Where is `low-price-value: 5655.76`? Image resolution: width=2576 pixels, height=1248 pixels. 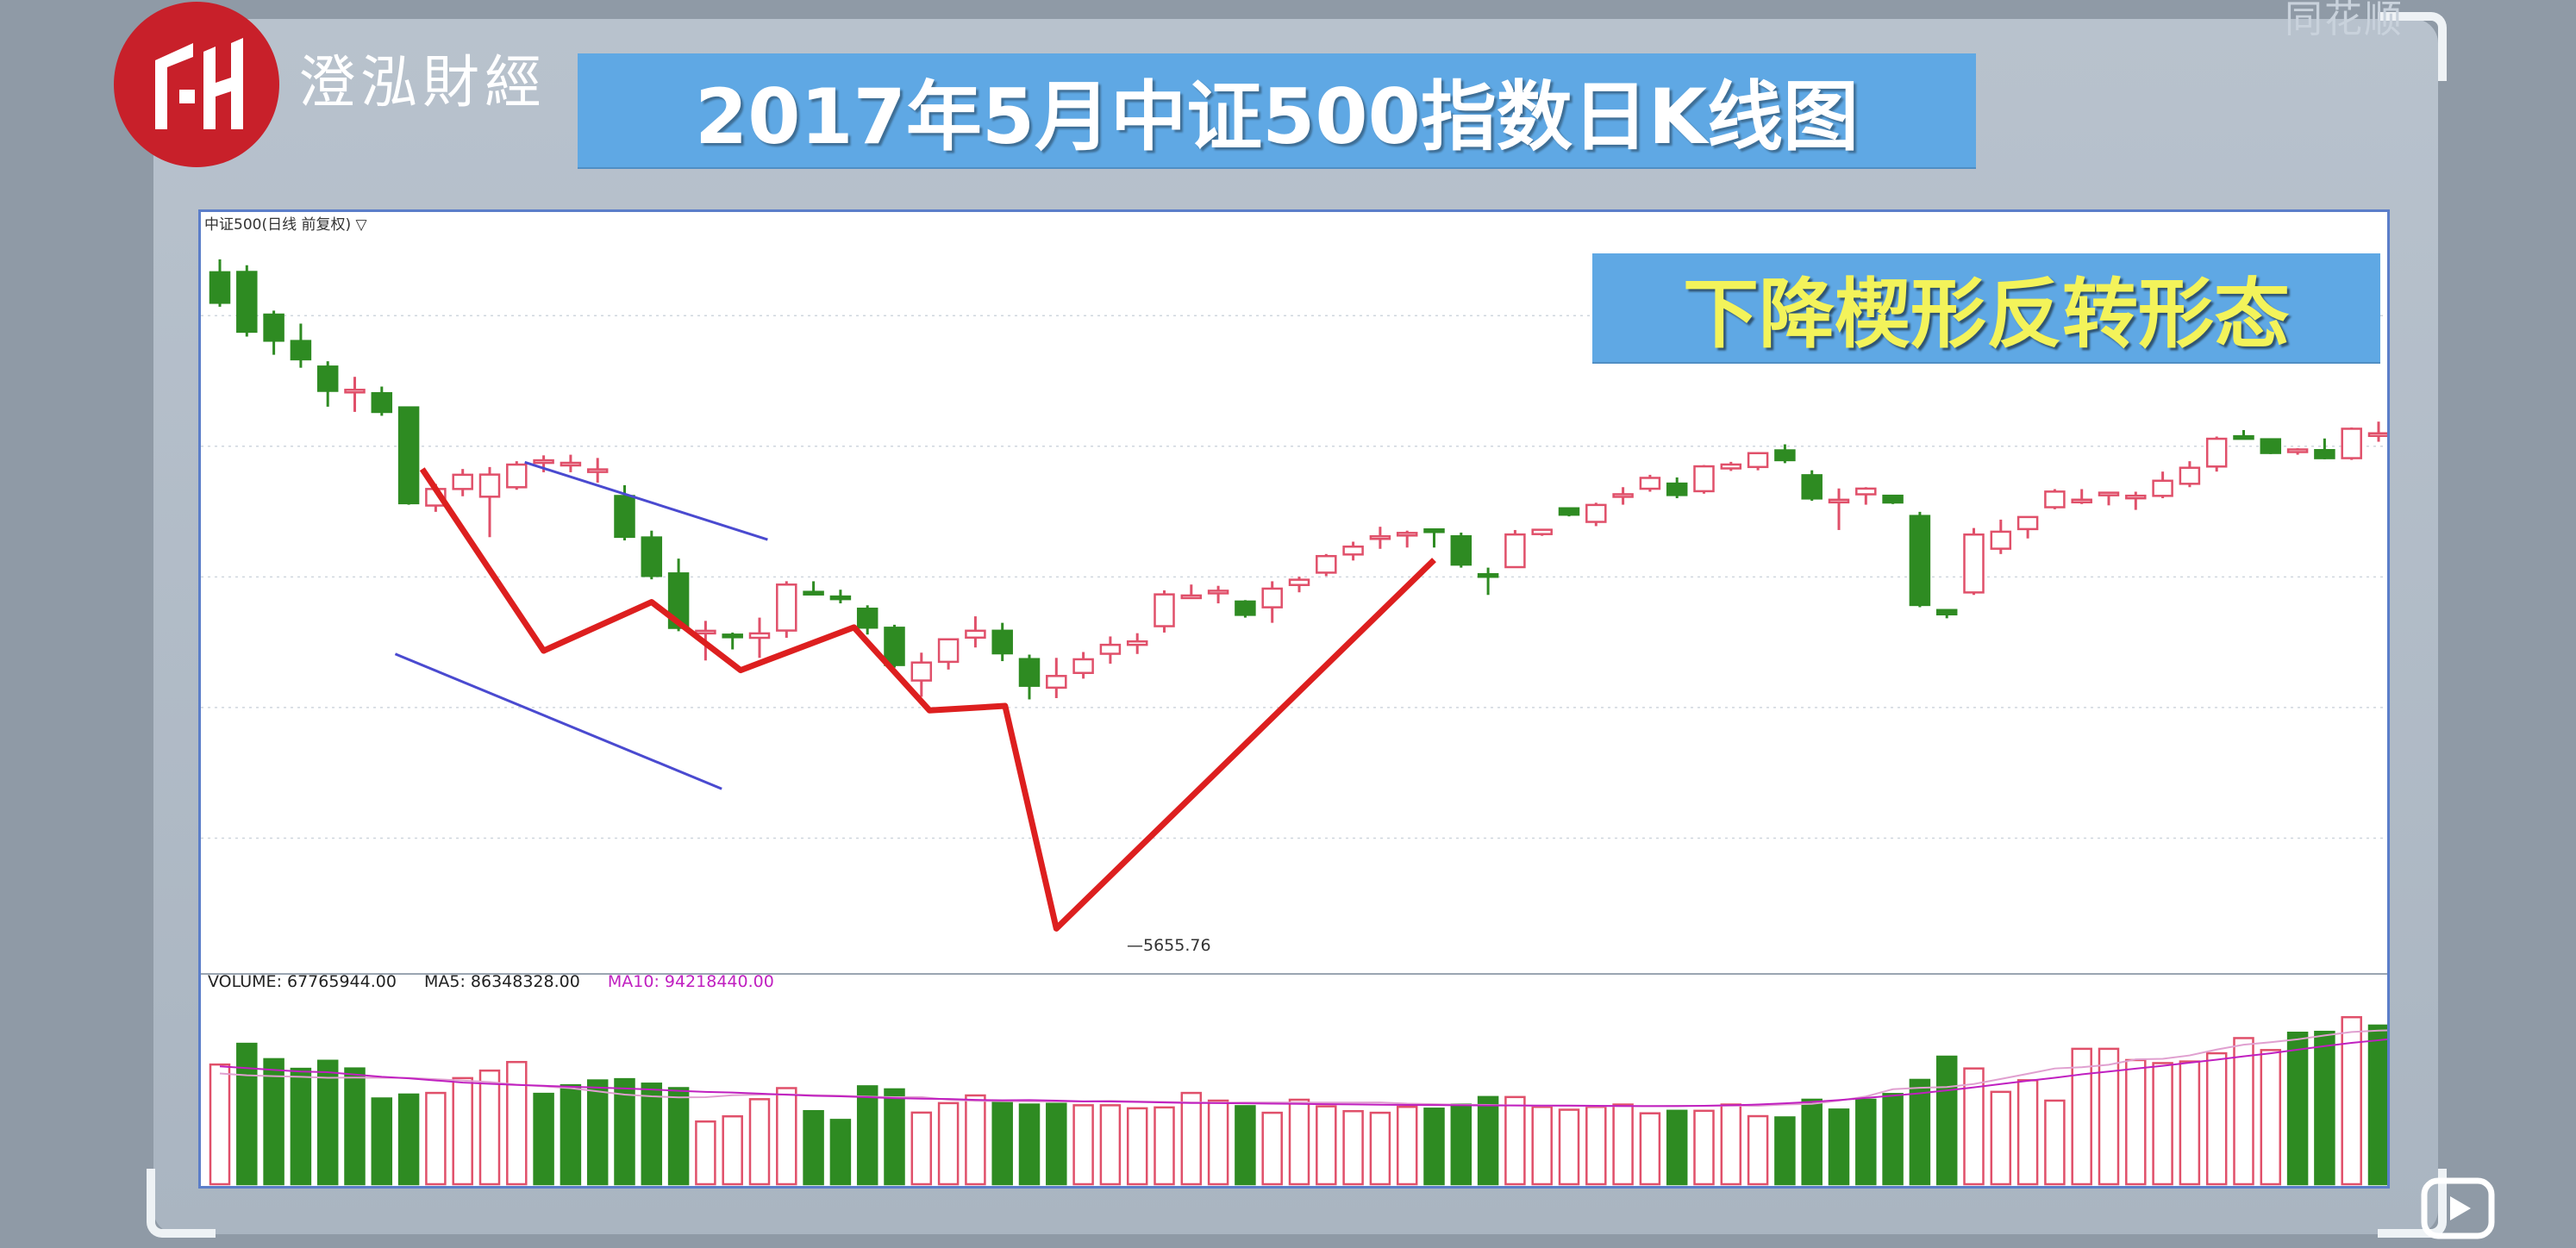
low-price-value: 5655.76 is located at coordinates (1177, 946).